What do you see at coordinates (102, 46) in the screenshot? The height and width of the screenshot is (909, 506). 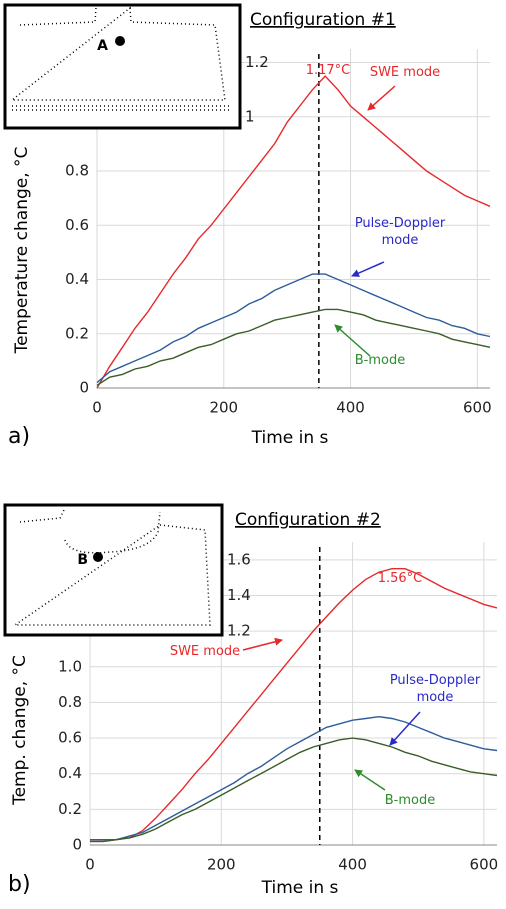 I see `inset-label: A` at bounding box center [102, 46].